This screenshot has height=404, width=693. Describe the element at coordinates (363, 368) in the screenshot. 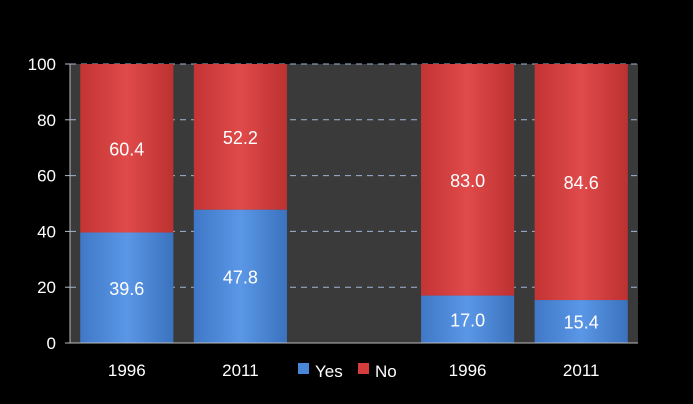

I see `legend-swatch-no` at that location.